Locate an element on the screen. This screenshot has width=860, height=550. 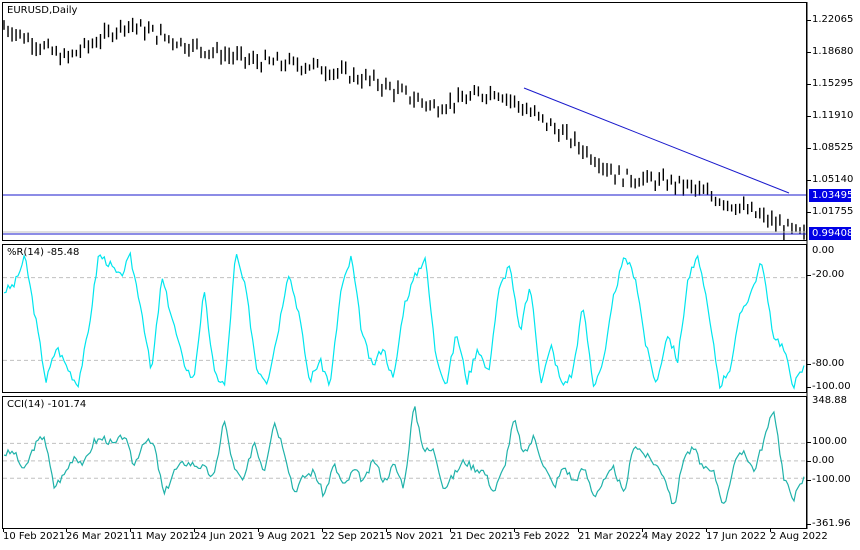
price-axis-label: 1.22065 is located at coordinates (833, 19).